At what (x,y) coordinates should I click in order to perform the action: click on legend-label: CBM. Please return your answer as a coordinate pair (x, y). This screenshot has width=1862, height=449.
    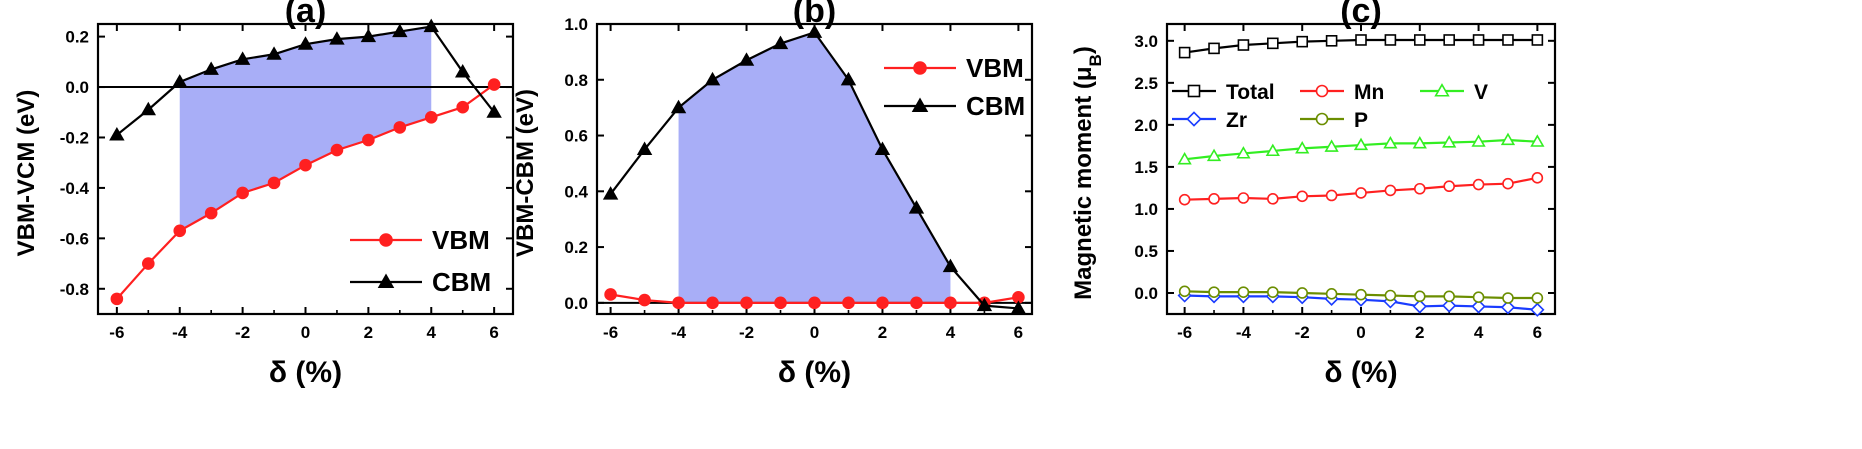
    Looking at the image, I should click on (995, 106).